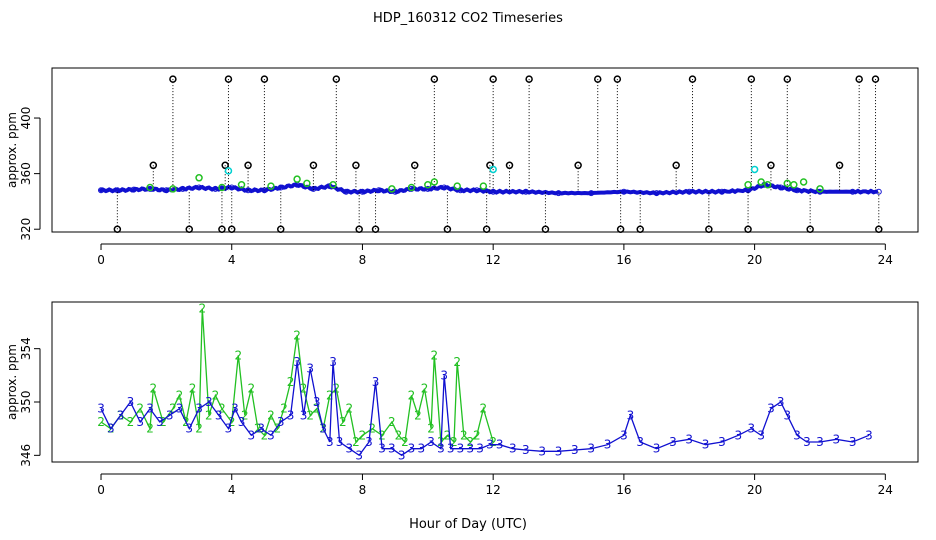  I want to click on figure-title: HDP_160312 CO2 Timeseries, so click(468, 18).